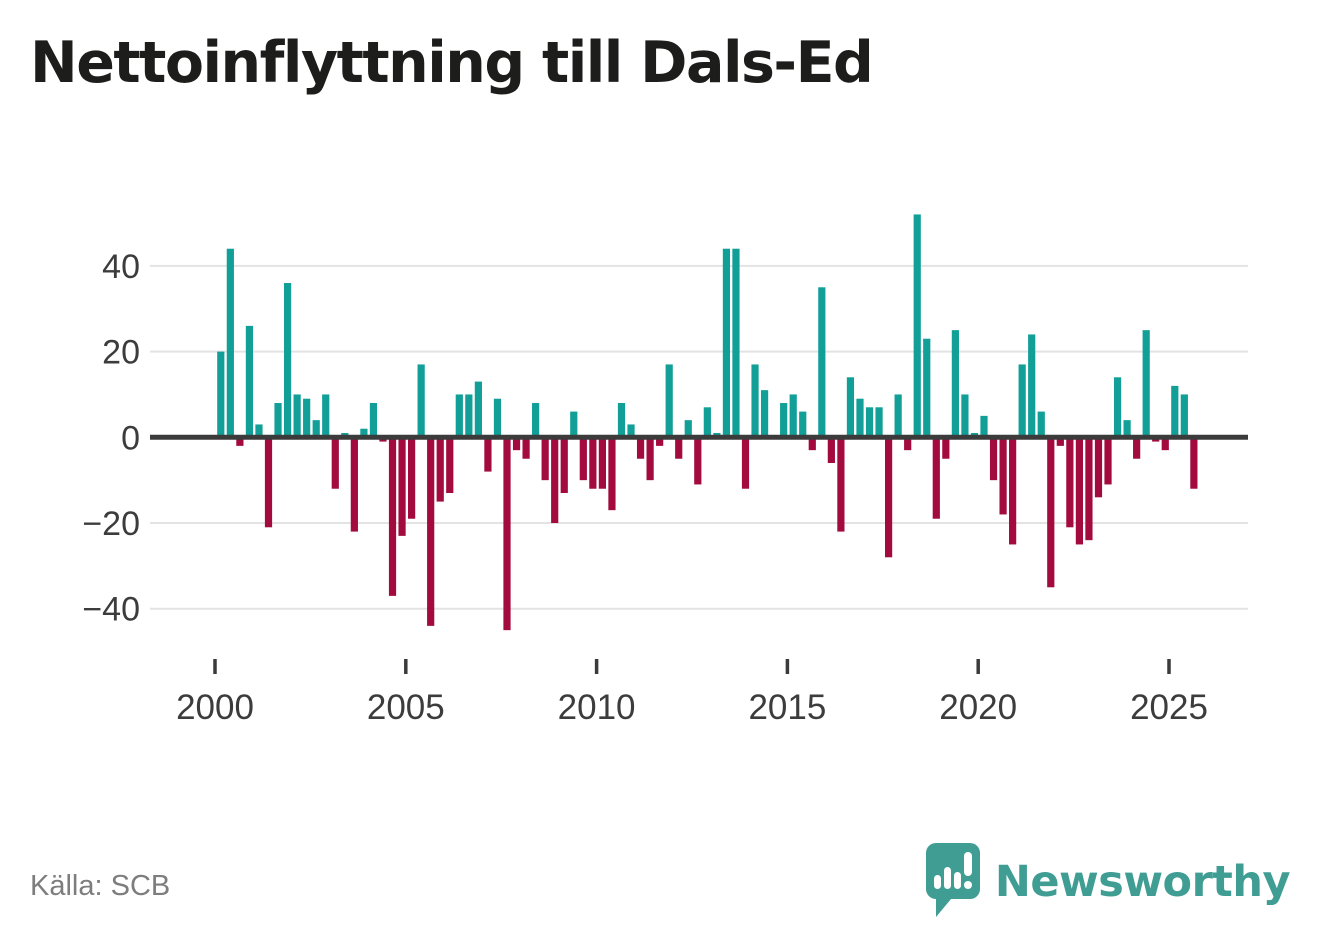  Describe the element at coordinates (1108, 882) in the screenshot. I see `brand-logo: Newsworthy` at that location.